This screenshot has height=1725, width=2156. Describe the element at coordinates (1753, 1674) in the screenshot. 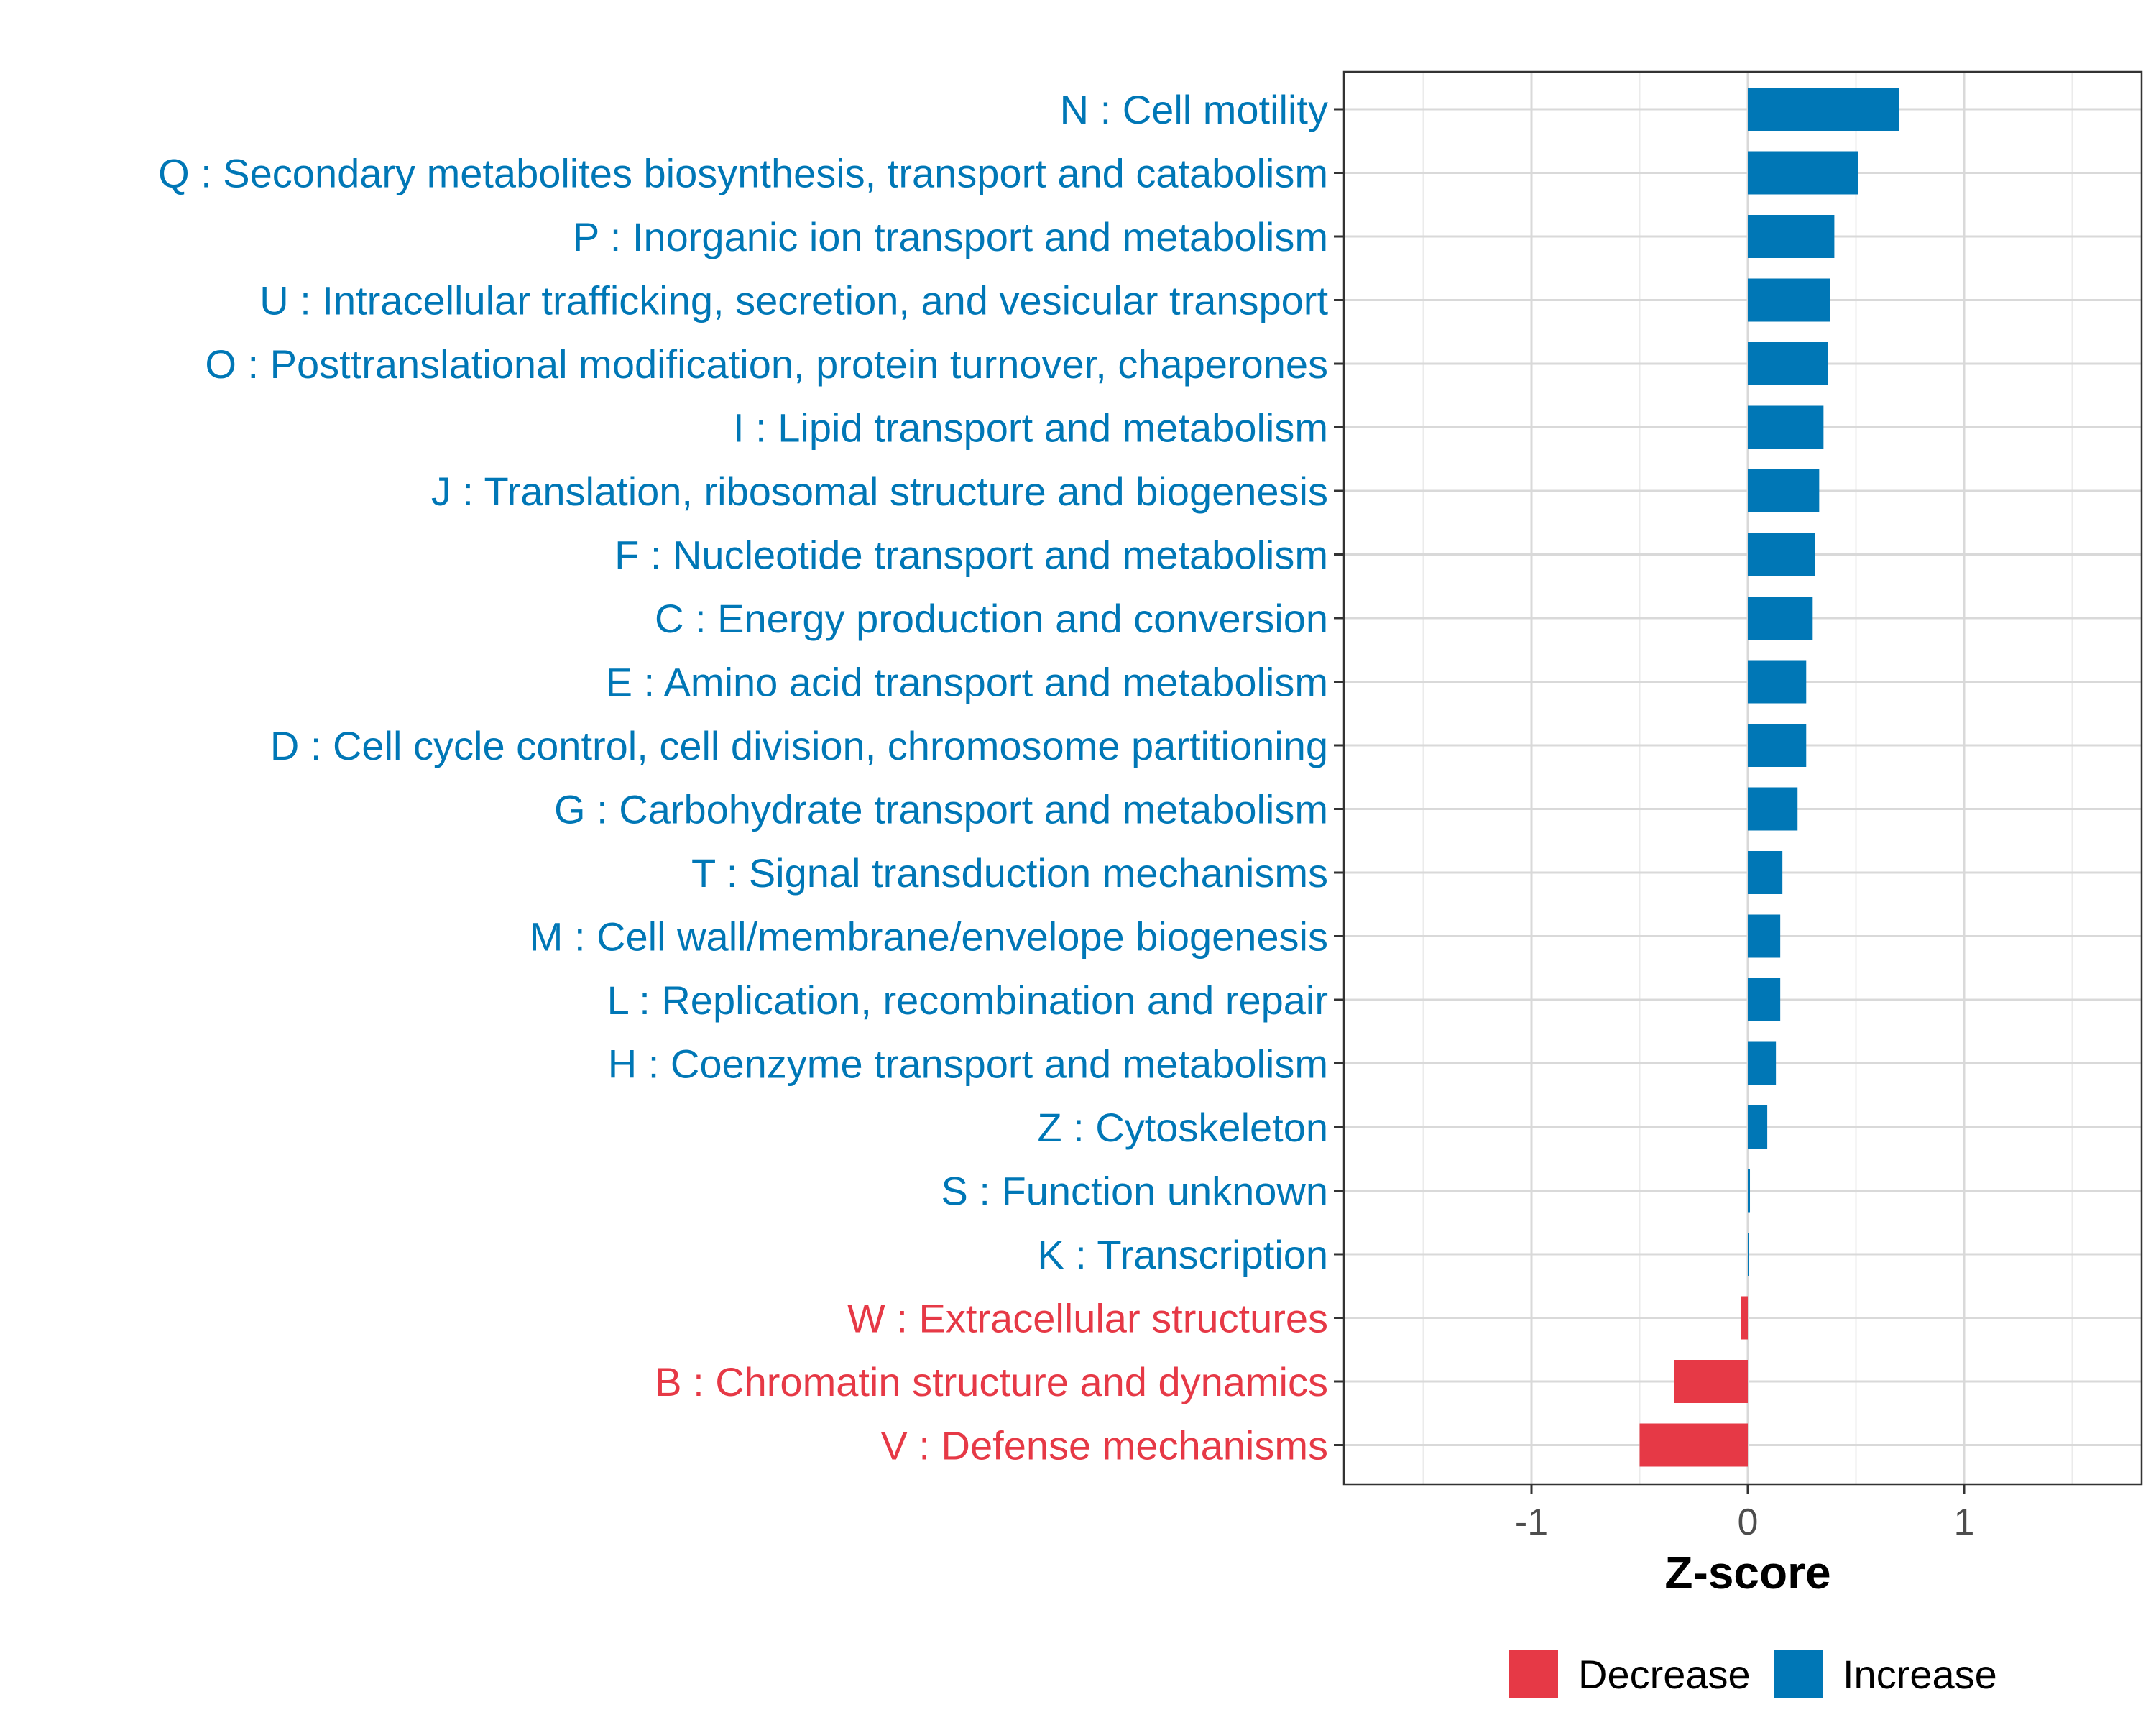

I see `legend: Decrease Increase` at that location.